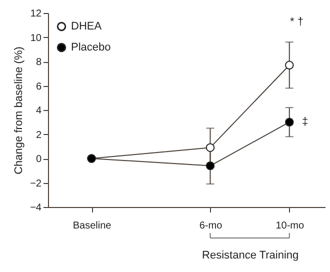 The width and height of the screenshot is (330, 272). I want to click on legend-label: DHEA, so click(86, 26).